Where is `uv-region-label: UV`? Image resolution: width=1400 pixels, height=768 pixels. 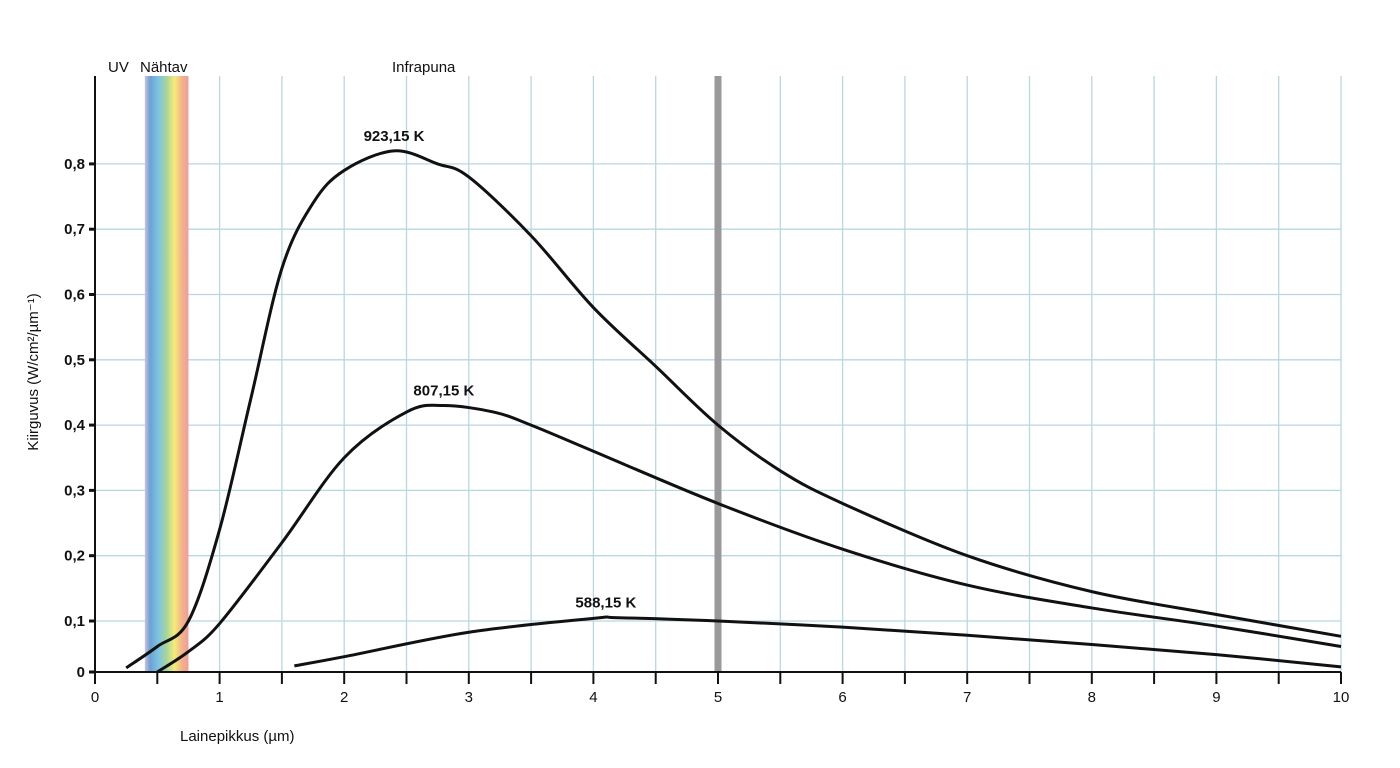
uv-region-label: UV is located at coordinates (118, 67).